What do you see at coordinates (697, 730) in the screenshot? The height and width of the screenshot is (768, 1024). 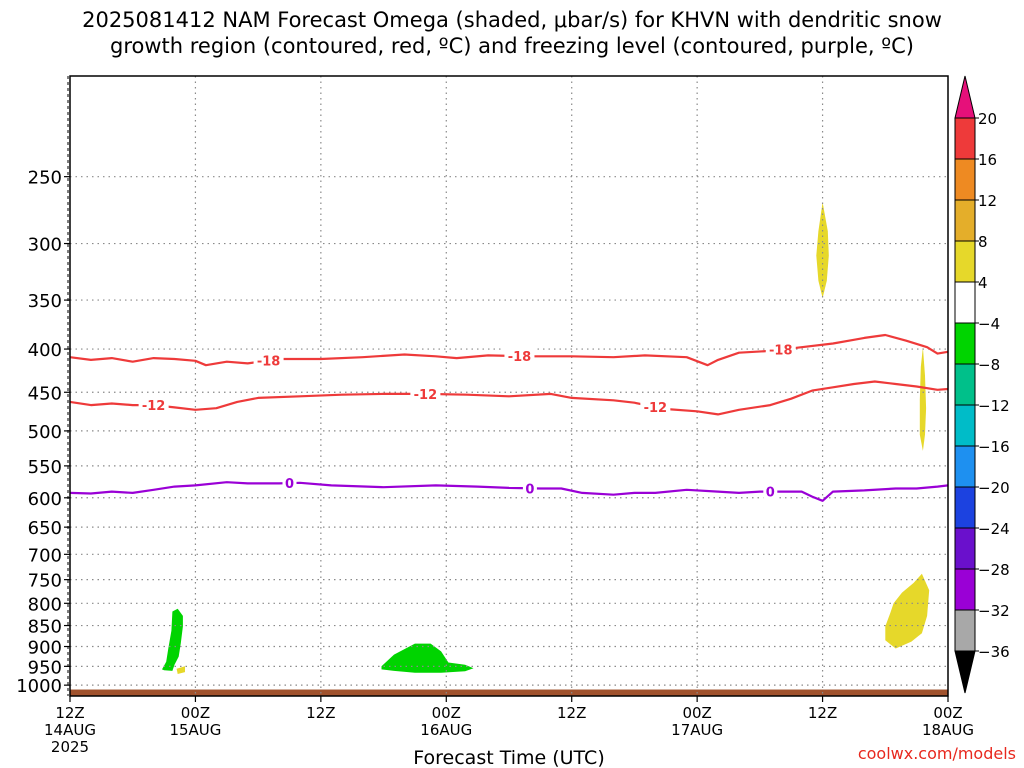 I see `x-tick-label-60-2: 17AUG` at bounding box center [697, 730].